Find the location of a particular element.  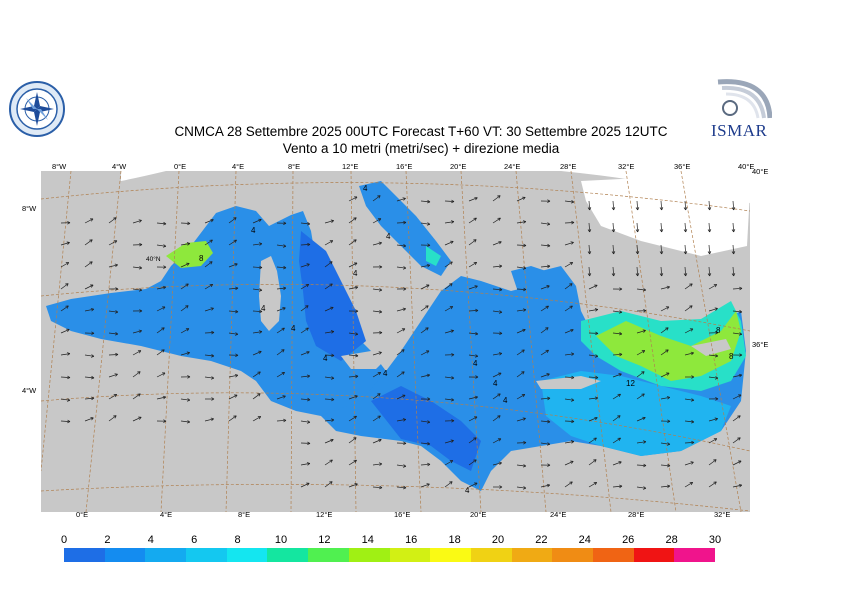

map-margin is located at coordinates (655, 187).